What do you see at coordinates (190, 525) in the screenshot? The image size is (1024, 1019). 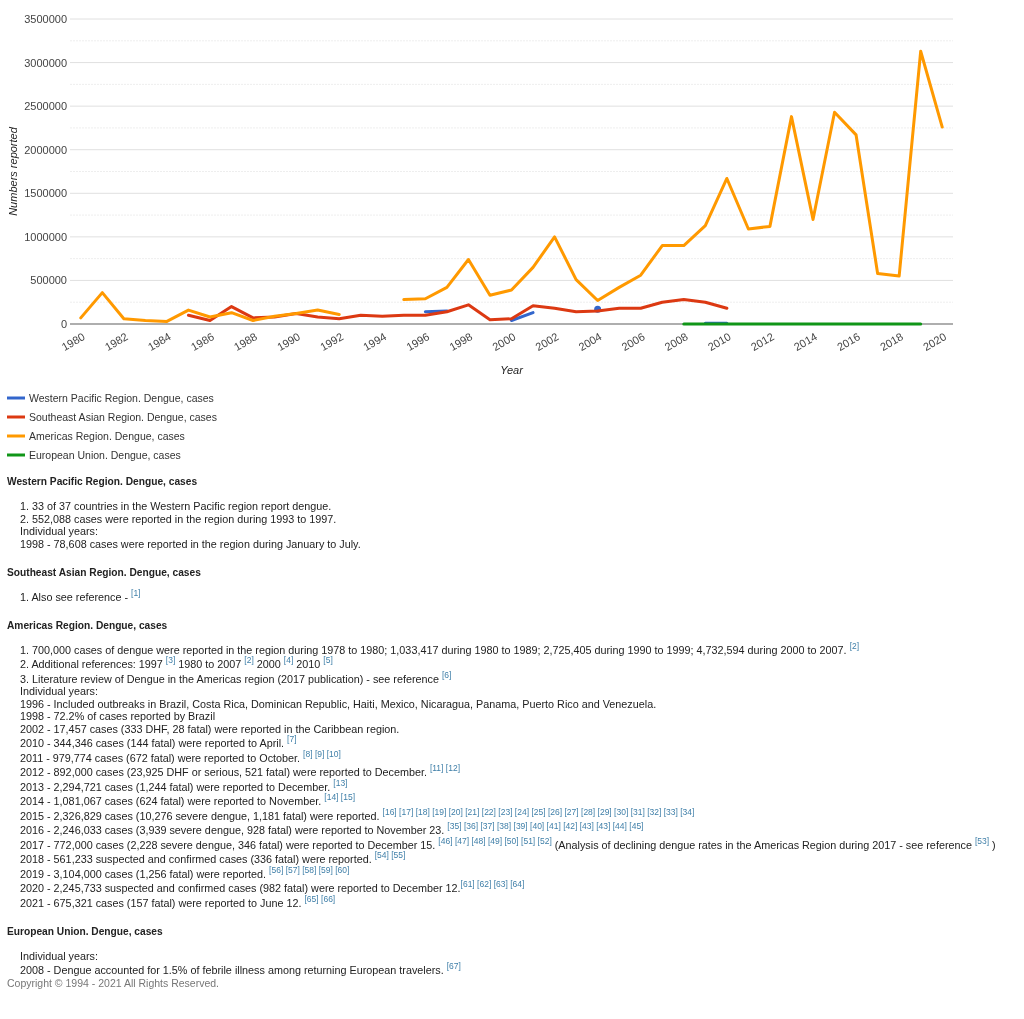 I see `text: 1. 33 of 37 countries in the Western Pacific region report dengue. 2. 552,088 cases were reported in the region during 1993 to 1997. Individual years: 1998 - 78,608 cases were reported in the region during January to July.` at bounding box center [190, 525].